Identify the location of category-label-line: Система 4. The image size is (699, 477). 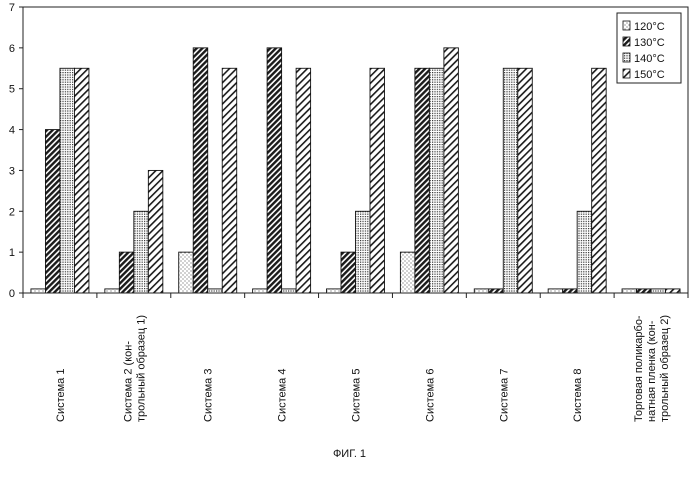
(283, 395).